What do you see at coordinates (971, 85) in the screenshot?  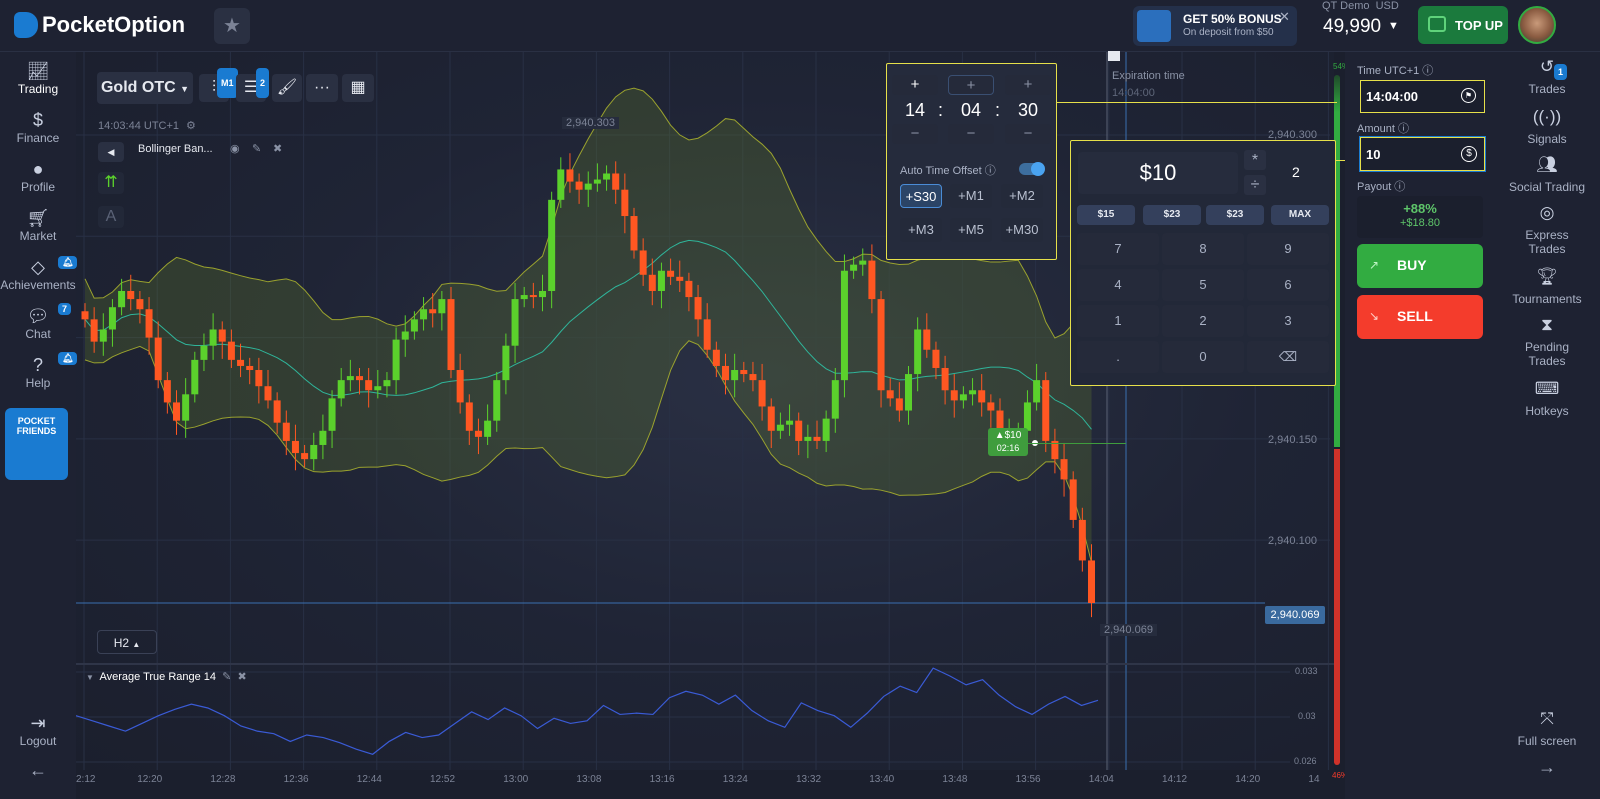 I see `minutes-increment-button: +` at bounding box center [971, 85].